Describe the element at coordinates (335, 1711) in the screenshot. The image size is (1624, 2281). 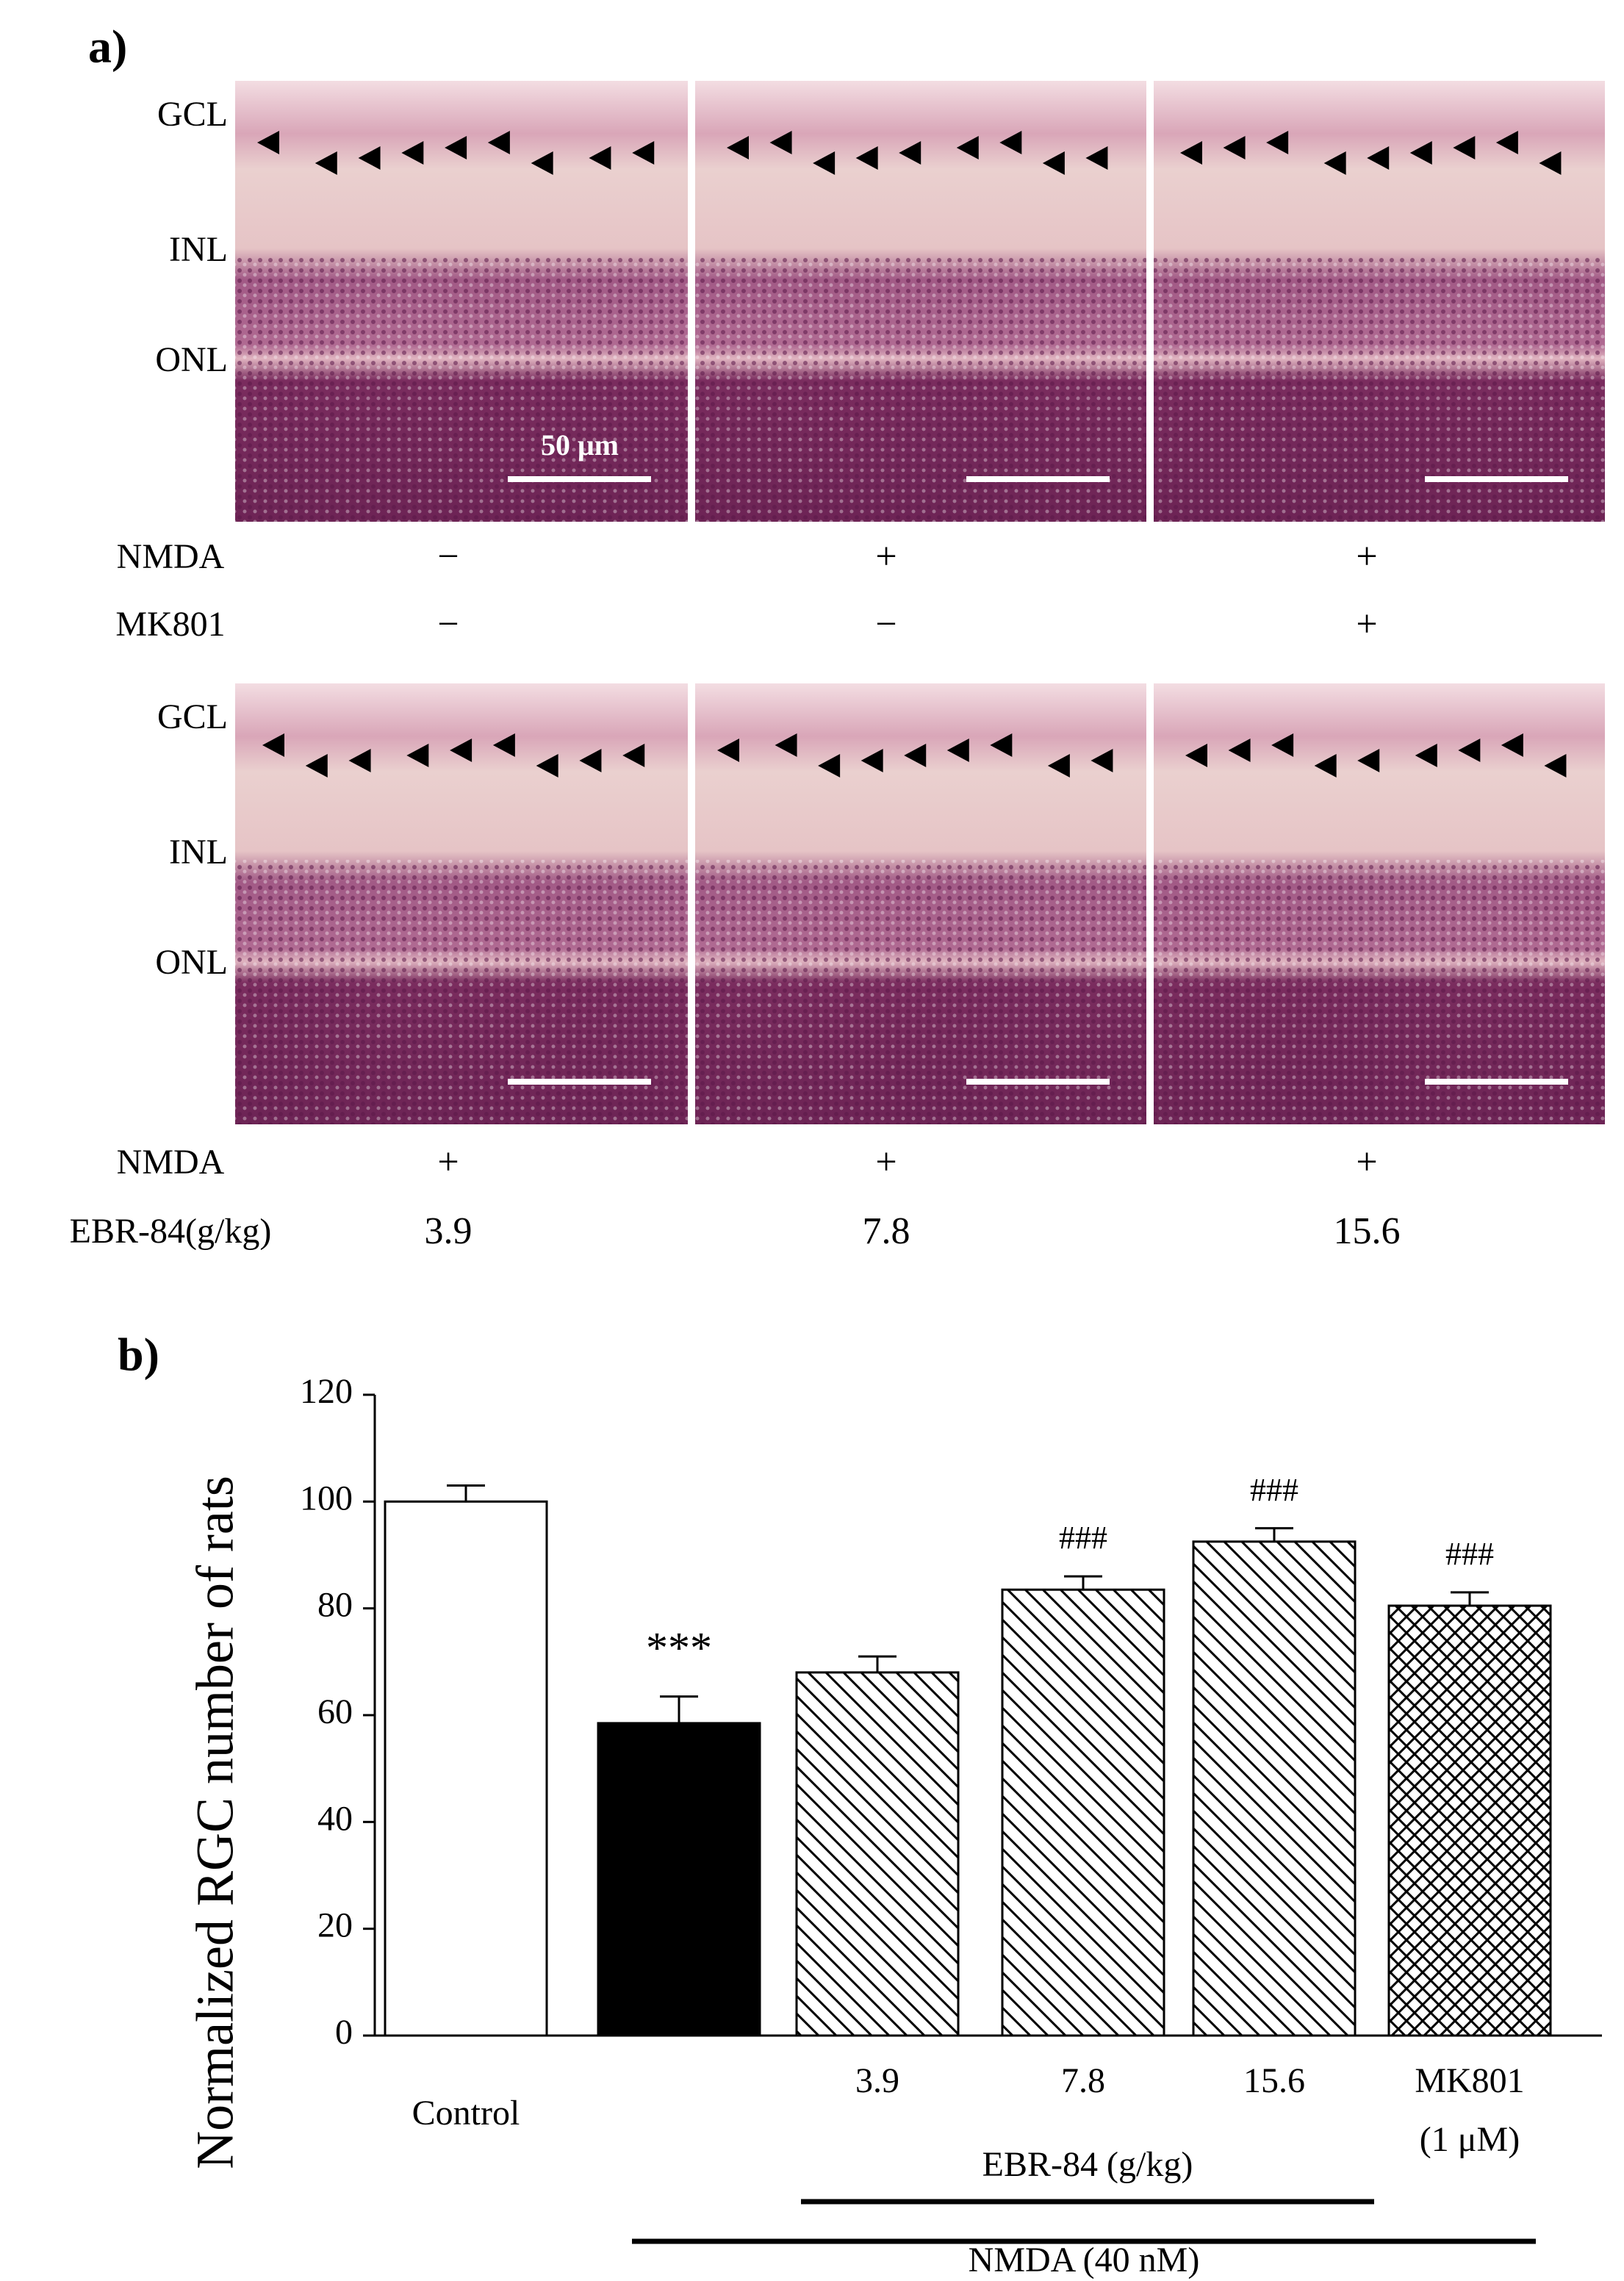
I see `y-tick-label: 60` at that location.